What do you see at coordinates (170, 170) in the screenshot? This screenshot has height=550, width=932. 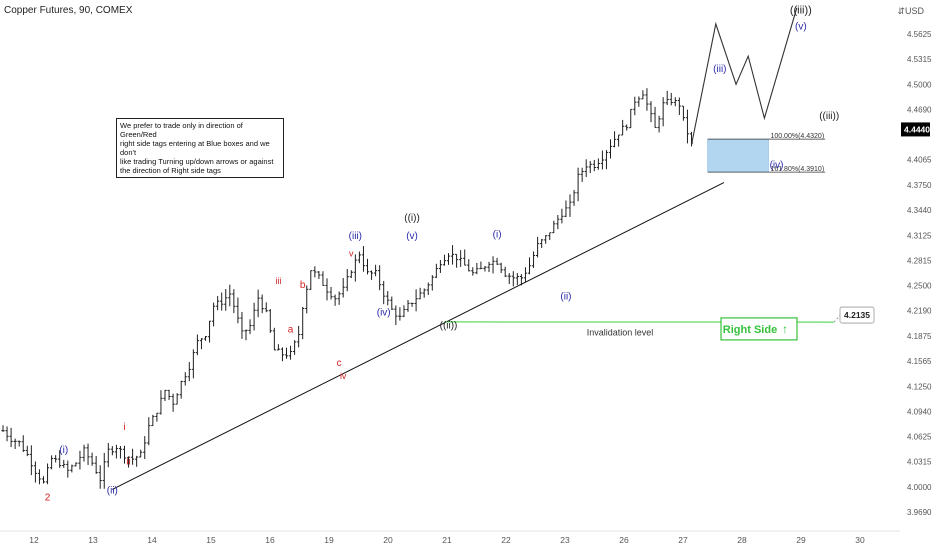 I see `note-line: the direction of Right side tags` at bounding box center [170, 170].